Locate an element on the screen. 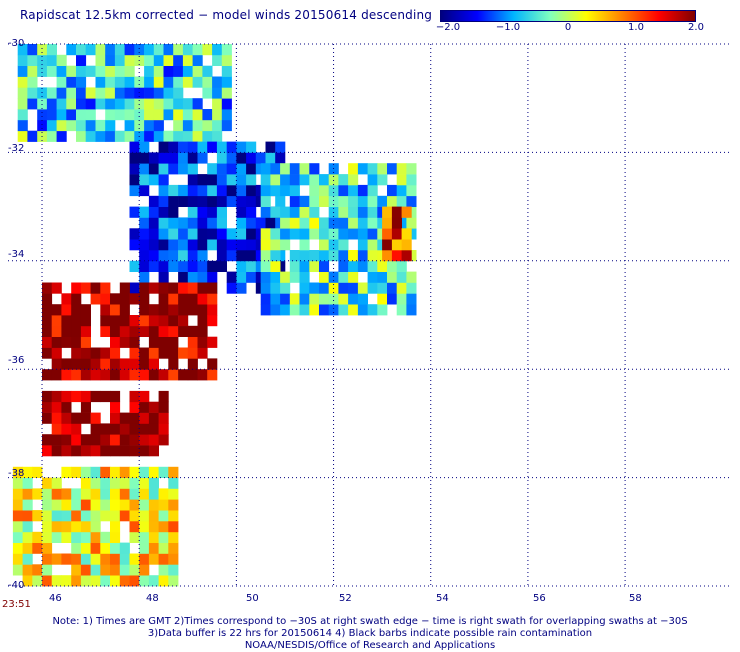 The height and width of the screenshot is (652, 740). x-tick-label: 50 is located at coordinates (252, 598).